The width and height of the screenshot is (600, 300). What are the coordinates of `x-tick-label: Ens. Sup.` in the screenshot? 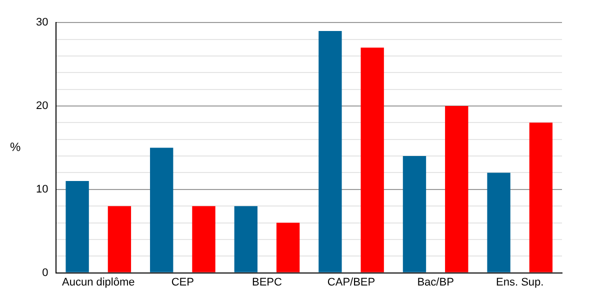 It's located at (520, 282).